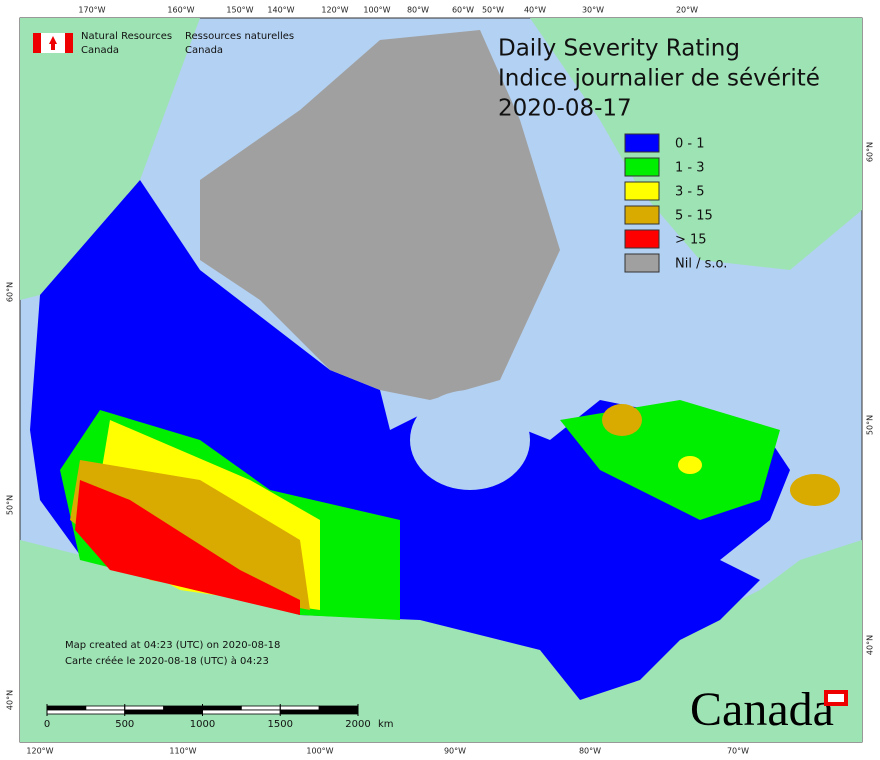  I want to click on wordmark-flag, so click(836, 698).